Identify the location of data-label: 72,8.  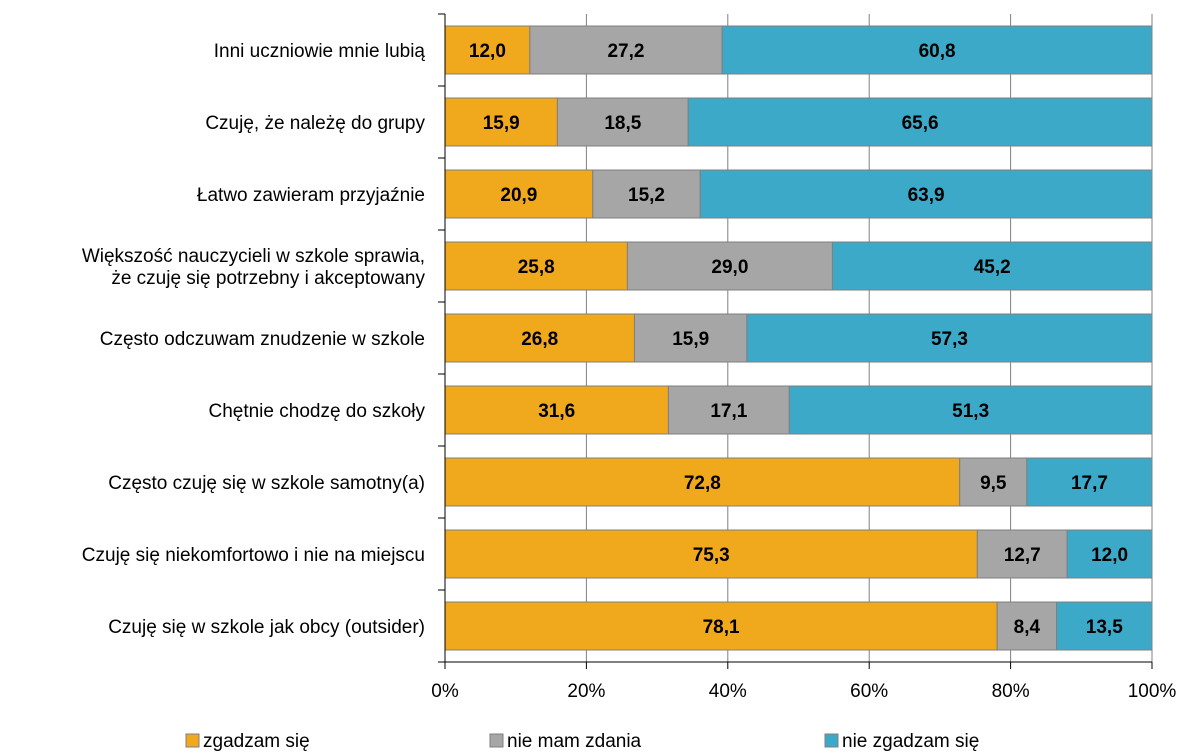
(702, 483).